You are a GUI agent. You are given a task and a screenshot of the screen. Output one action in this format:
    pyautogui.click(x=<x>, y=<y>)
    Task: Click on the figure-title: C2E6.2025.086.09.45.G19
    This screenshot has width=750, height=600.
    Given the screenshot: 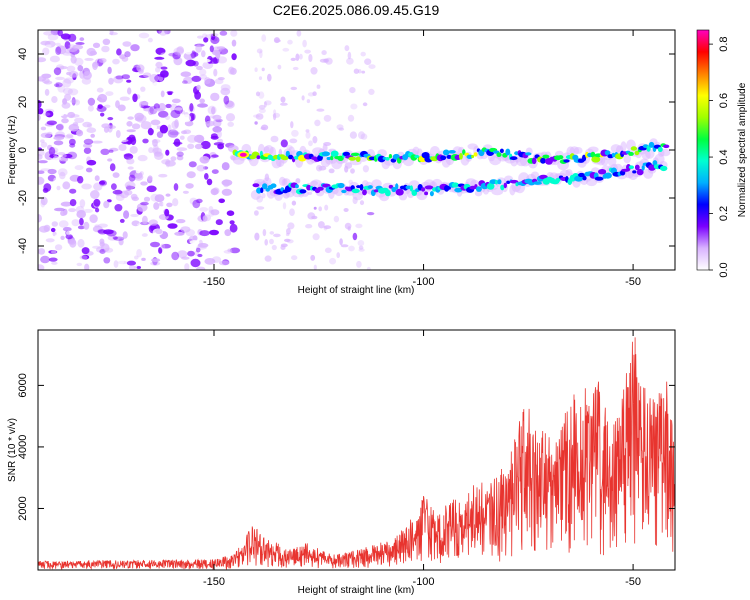 What is the action you would take?
    pyautogui.click(x=356, y=10)
    